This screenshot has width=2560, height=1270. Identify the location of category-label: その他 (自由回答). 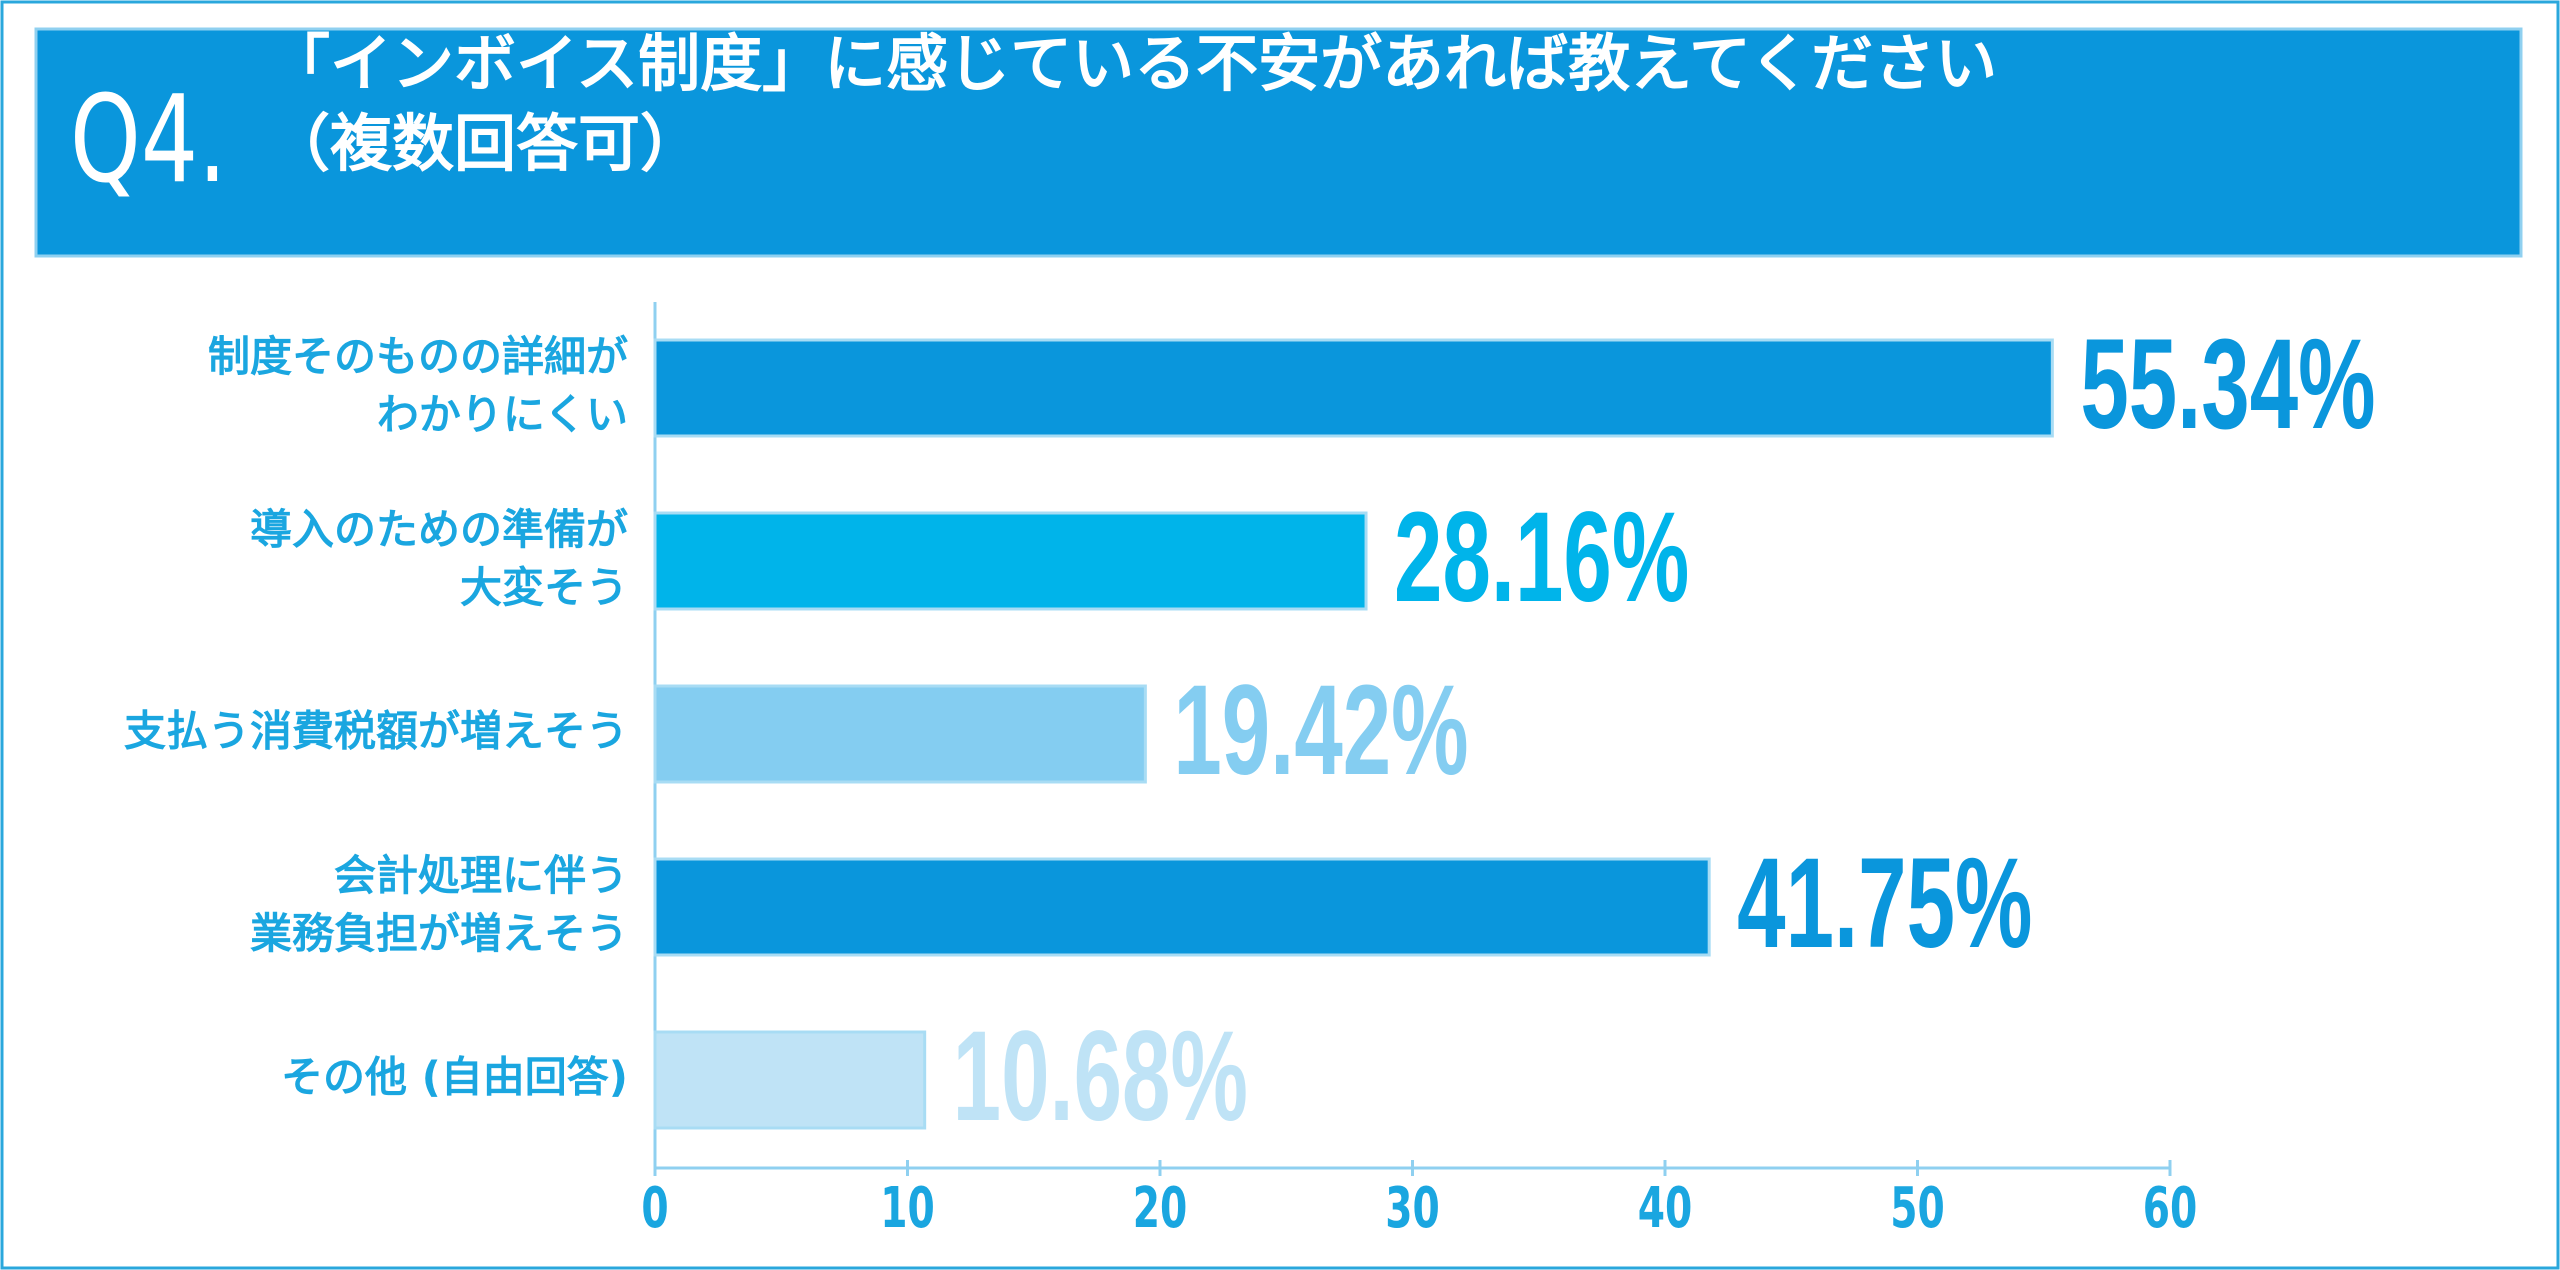
(454, 1077).